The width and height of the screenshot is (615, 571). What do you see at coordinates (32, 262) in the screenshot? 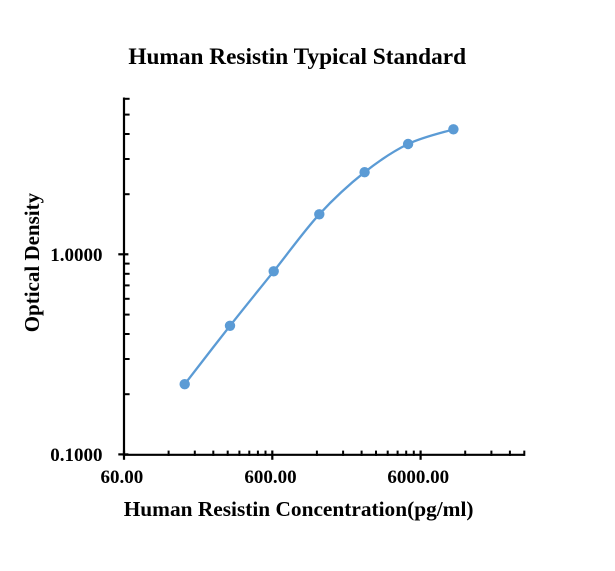
I see `svg-text: Optical Density` at bounding box center [32, 262].